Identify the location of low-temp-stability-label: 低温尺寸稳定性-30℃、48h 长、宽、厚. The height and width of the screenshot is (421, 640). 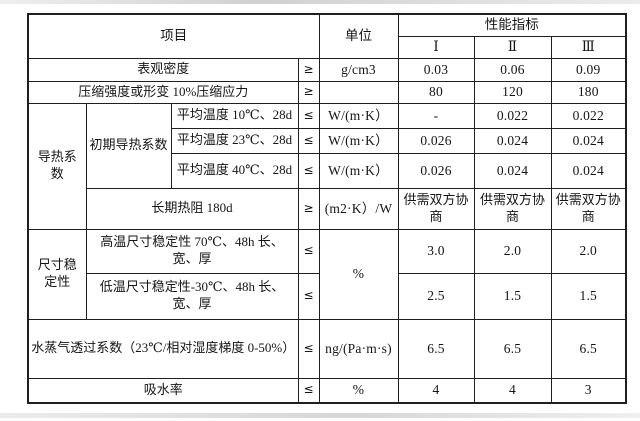
(192, 296).